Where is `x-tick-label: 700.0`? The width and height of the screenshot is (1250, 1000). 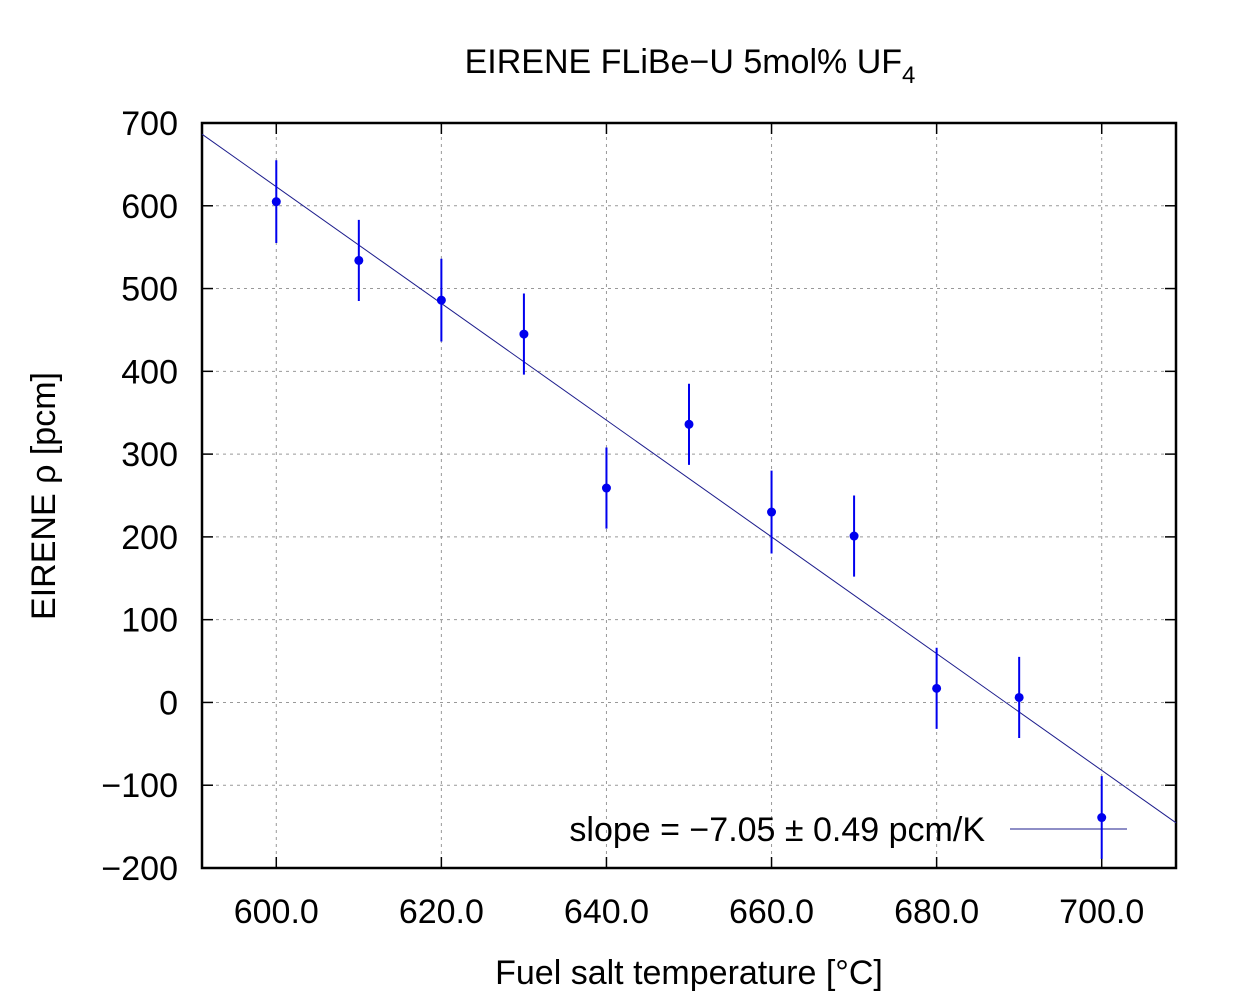 x-tick-label: 700.0 is located at coordinates (1101, 912).